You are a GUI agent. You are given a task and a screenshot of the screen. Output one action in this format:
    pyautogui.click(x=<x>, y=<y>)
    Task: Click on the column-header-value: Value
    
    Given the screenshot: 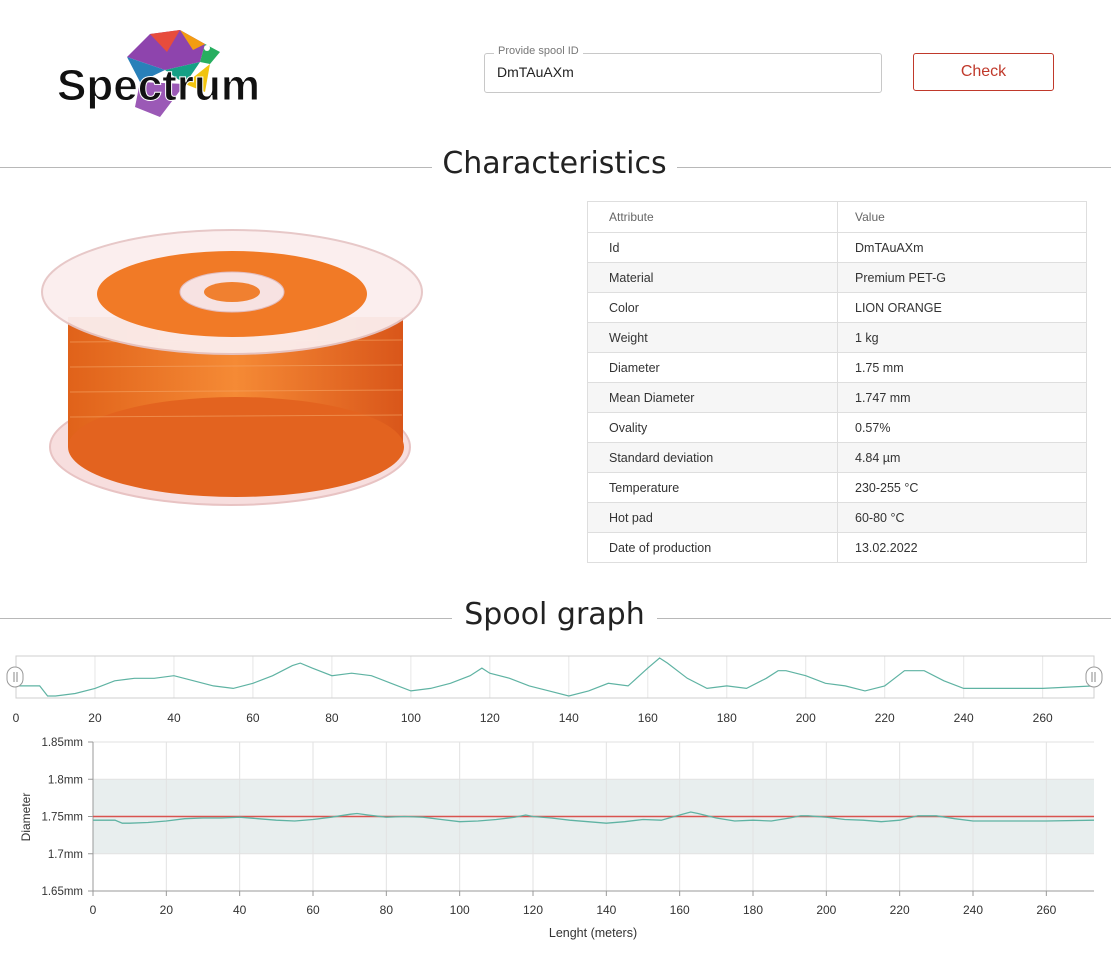 What is the action you would take?
    pyautogui.click(x=962, y=217)
    